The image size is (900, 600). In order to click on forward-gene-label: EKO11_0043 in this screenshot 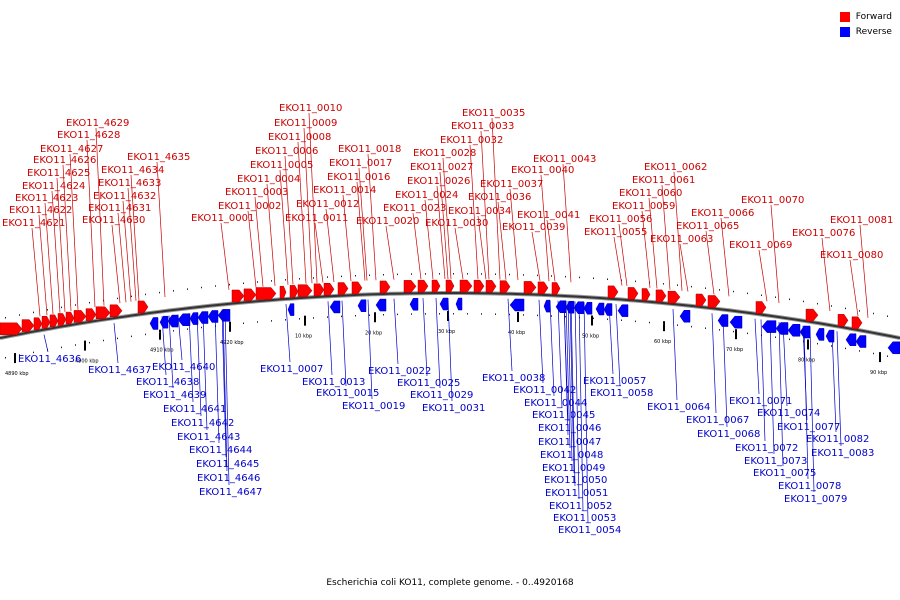, I will do `click(564, 159)`.